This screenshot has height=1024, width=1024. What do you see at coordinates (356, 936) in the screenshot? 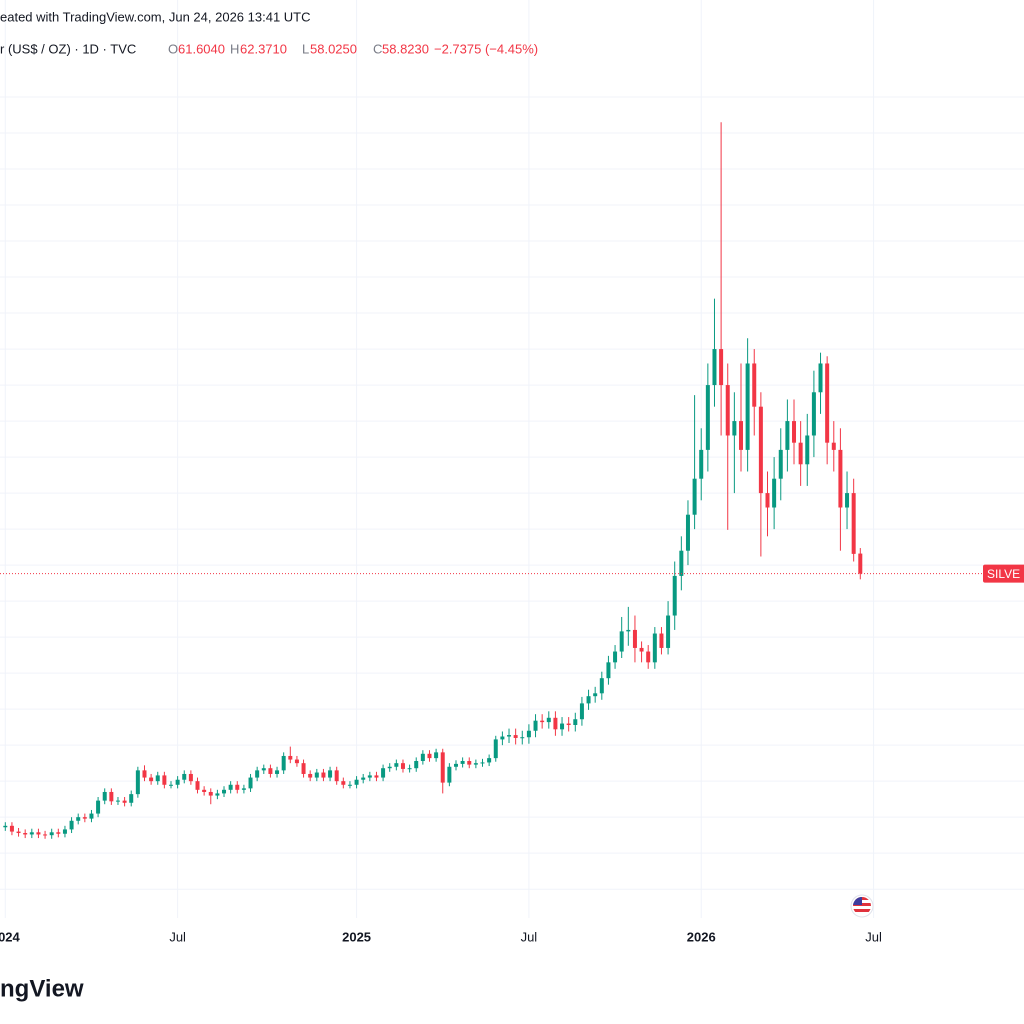
I see `x-tick-label: 2025` at bounding box center [356, 936].